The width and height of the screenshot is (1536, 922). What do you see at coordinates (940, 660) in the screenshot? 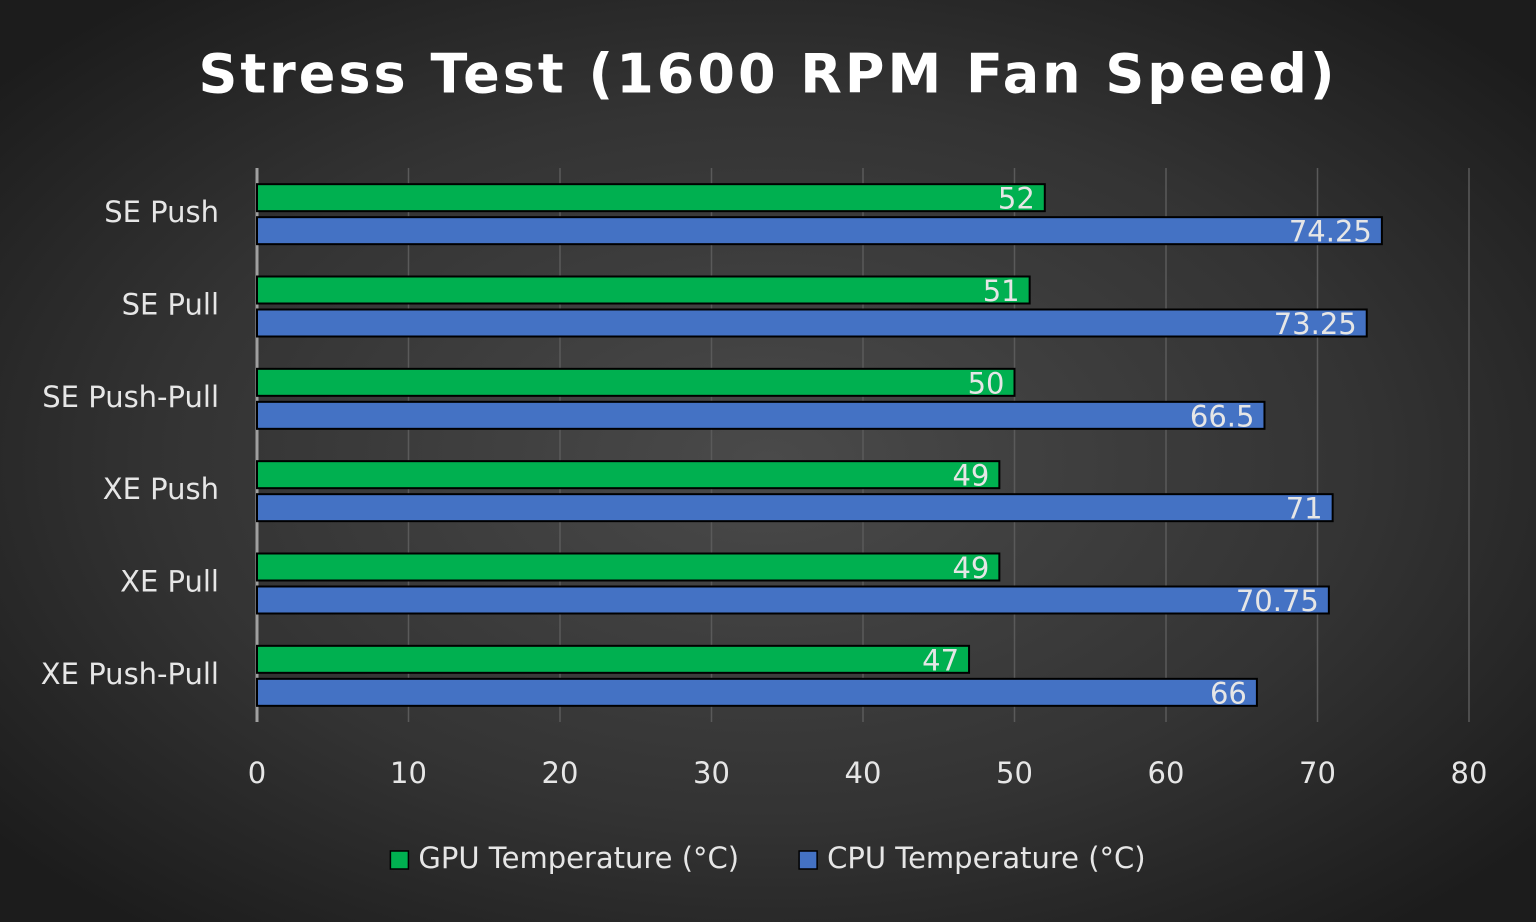
I see `data-label: 47` at bounding box center [940, 660].